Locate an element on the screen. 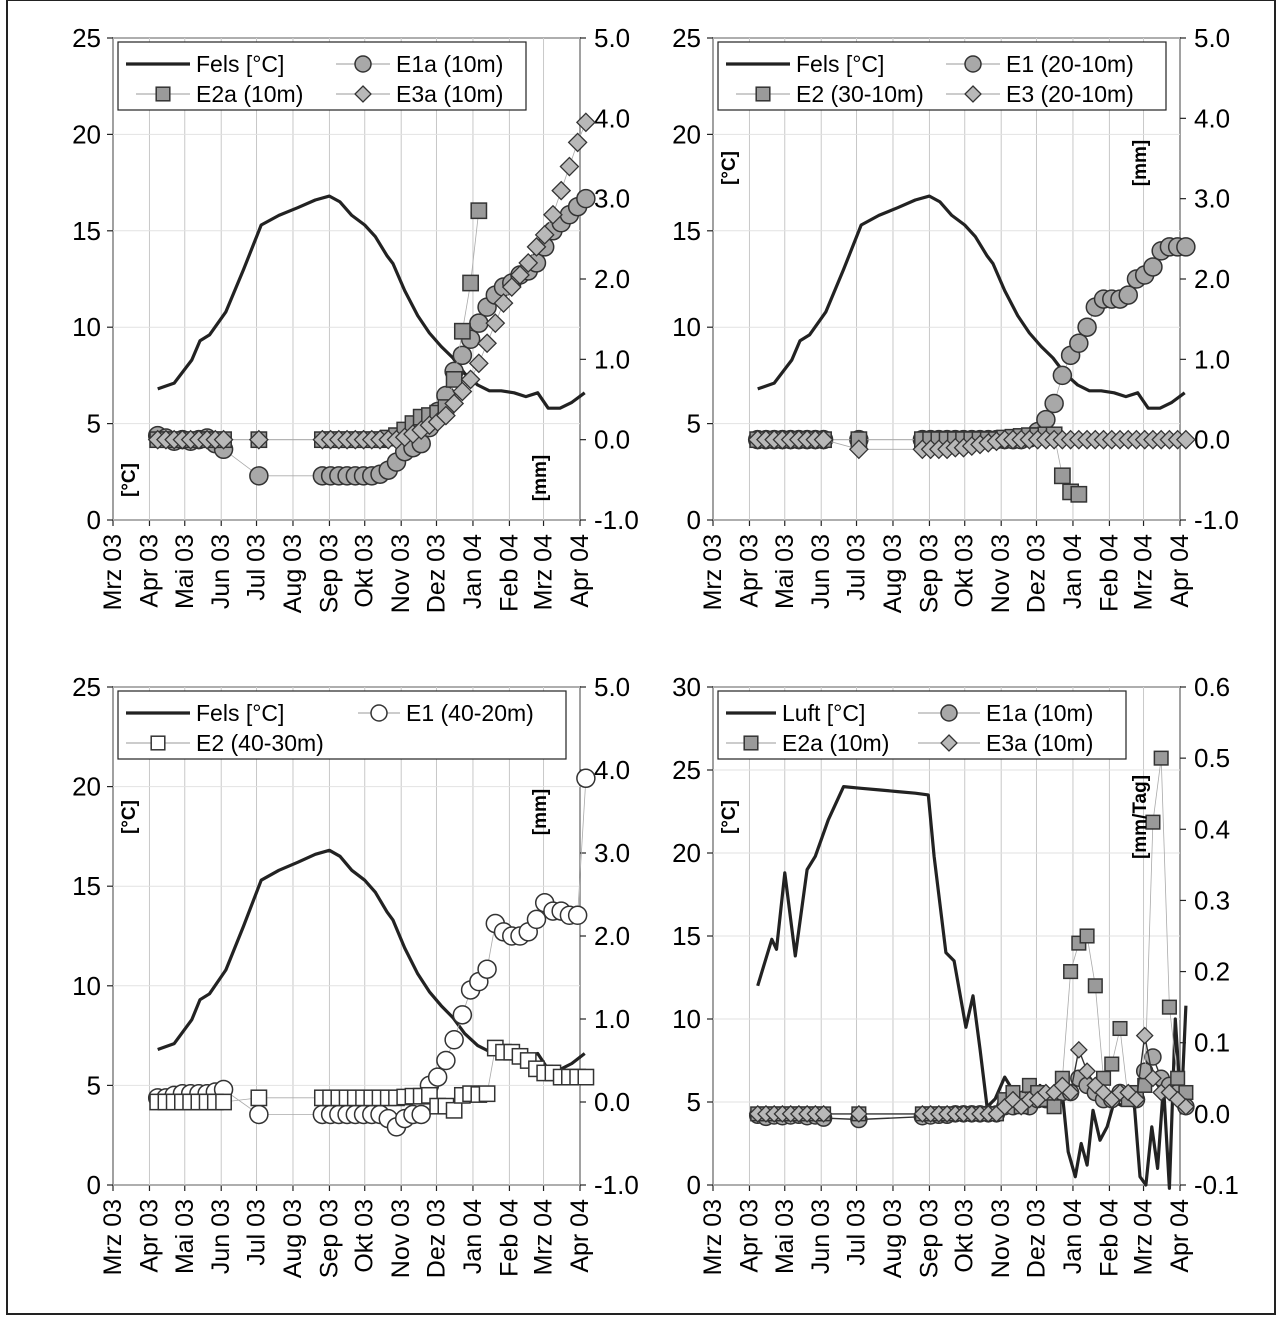  legend-label: E2a (10m) is located at coordinates (249, 94).